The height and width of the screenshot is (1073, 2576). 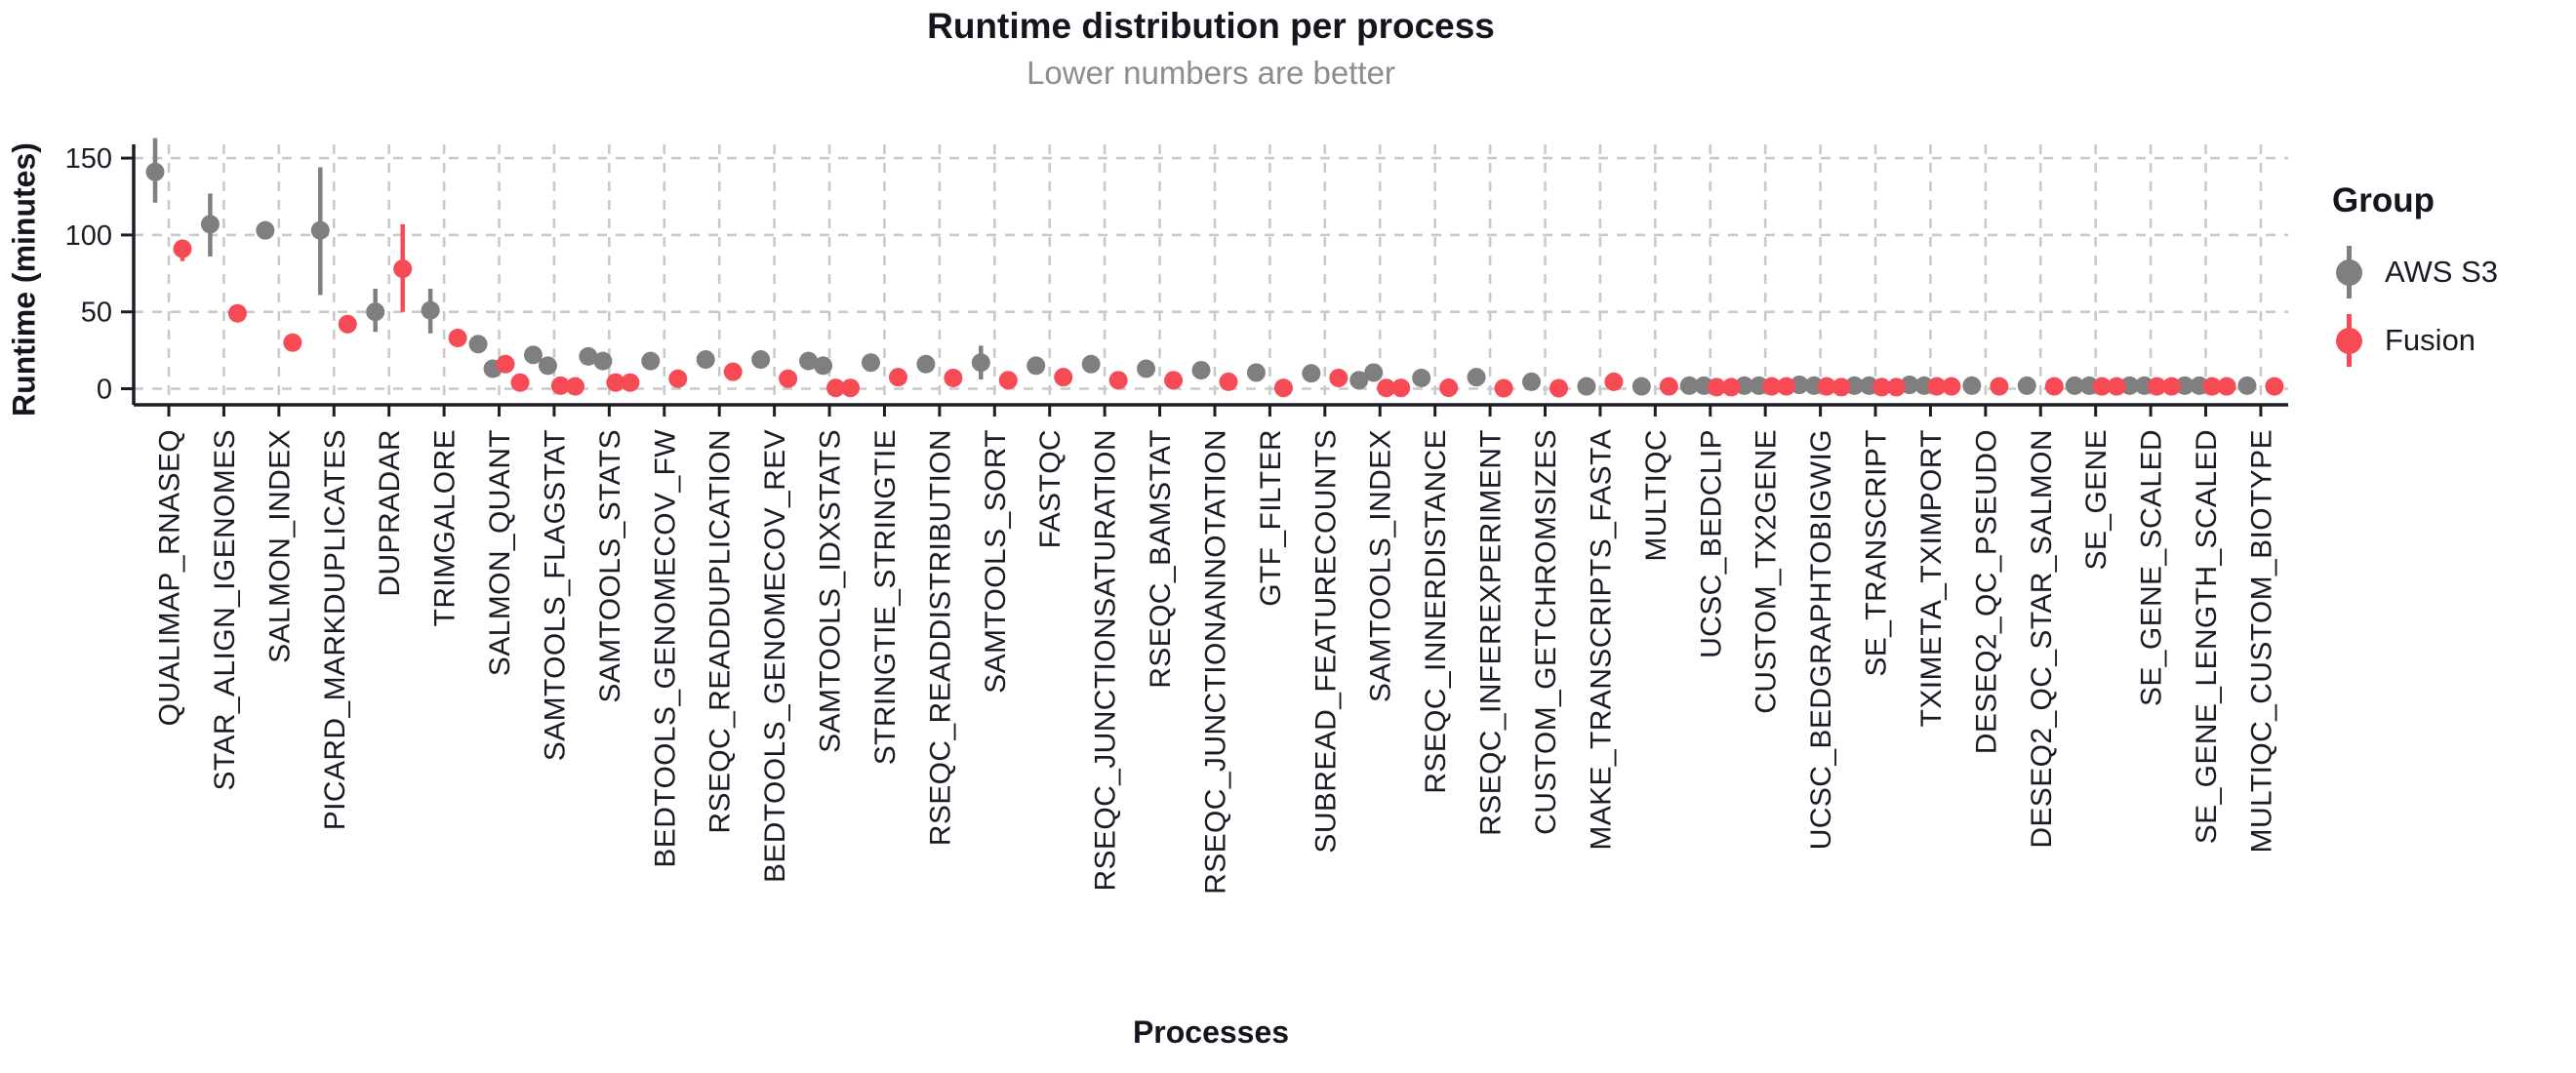 I want to click on x-tick-label: MULTIQC_CUSTOM_BIOTYPE, so click(x=2261, y=641).